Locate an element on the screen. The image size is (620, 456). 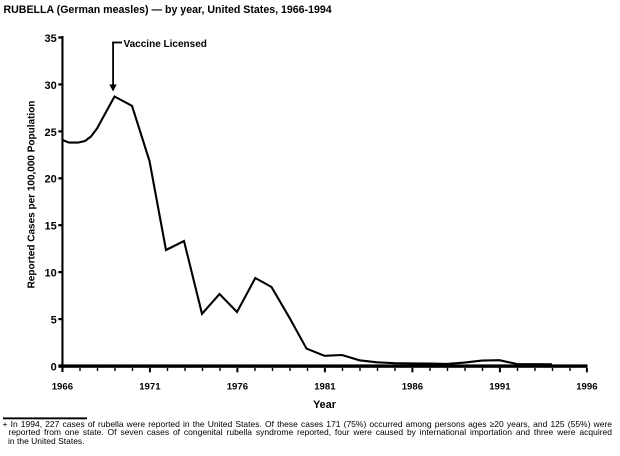
svg-text: 1971 is located at coordinates (150, 387).